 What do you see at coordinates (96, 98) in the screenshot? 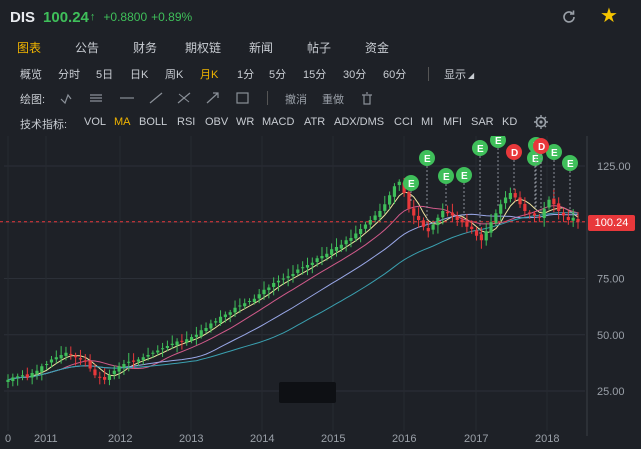
I see `channel-tool-icon` at bounding box center [96, 98].